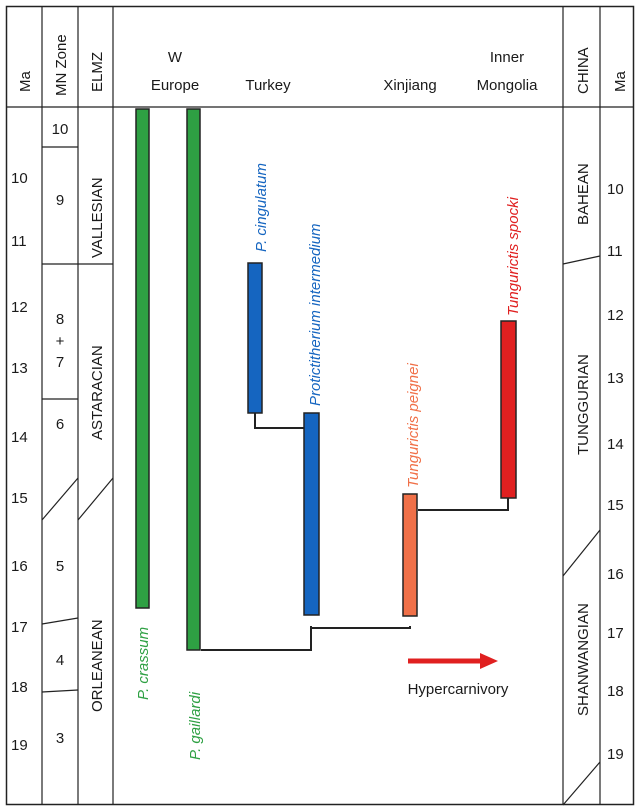 The image size is (635, 812). What do you see at coordinates (60, 424) in the screenshot?
I see `mn-zone-label: 6` at bounding box center [60, 424].